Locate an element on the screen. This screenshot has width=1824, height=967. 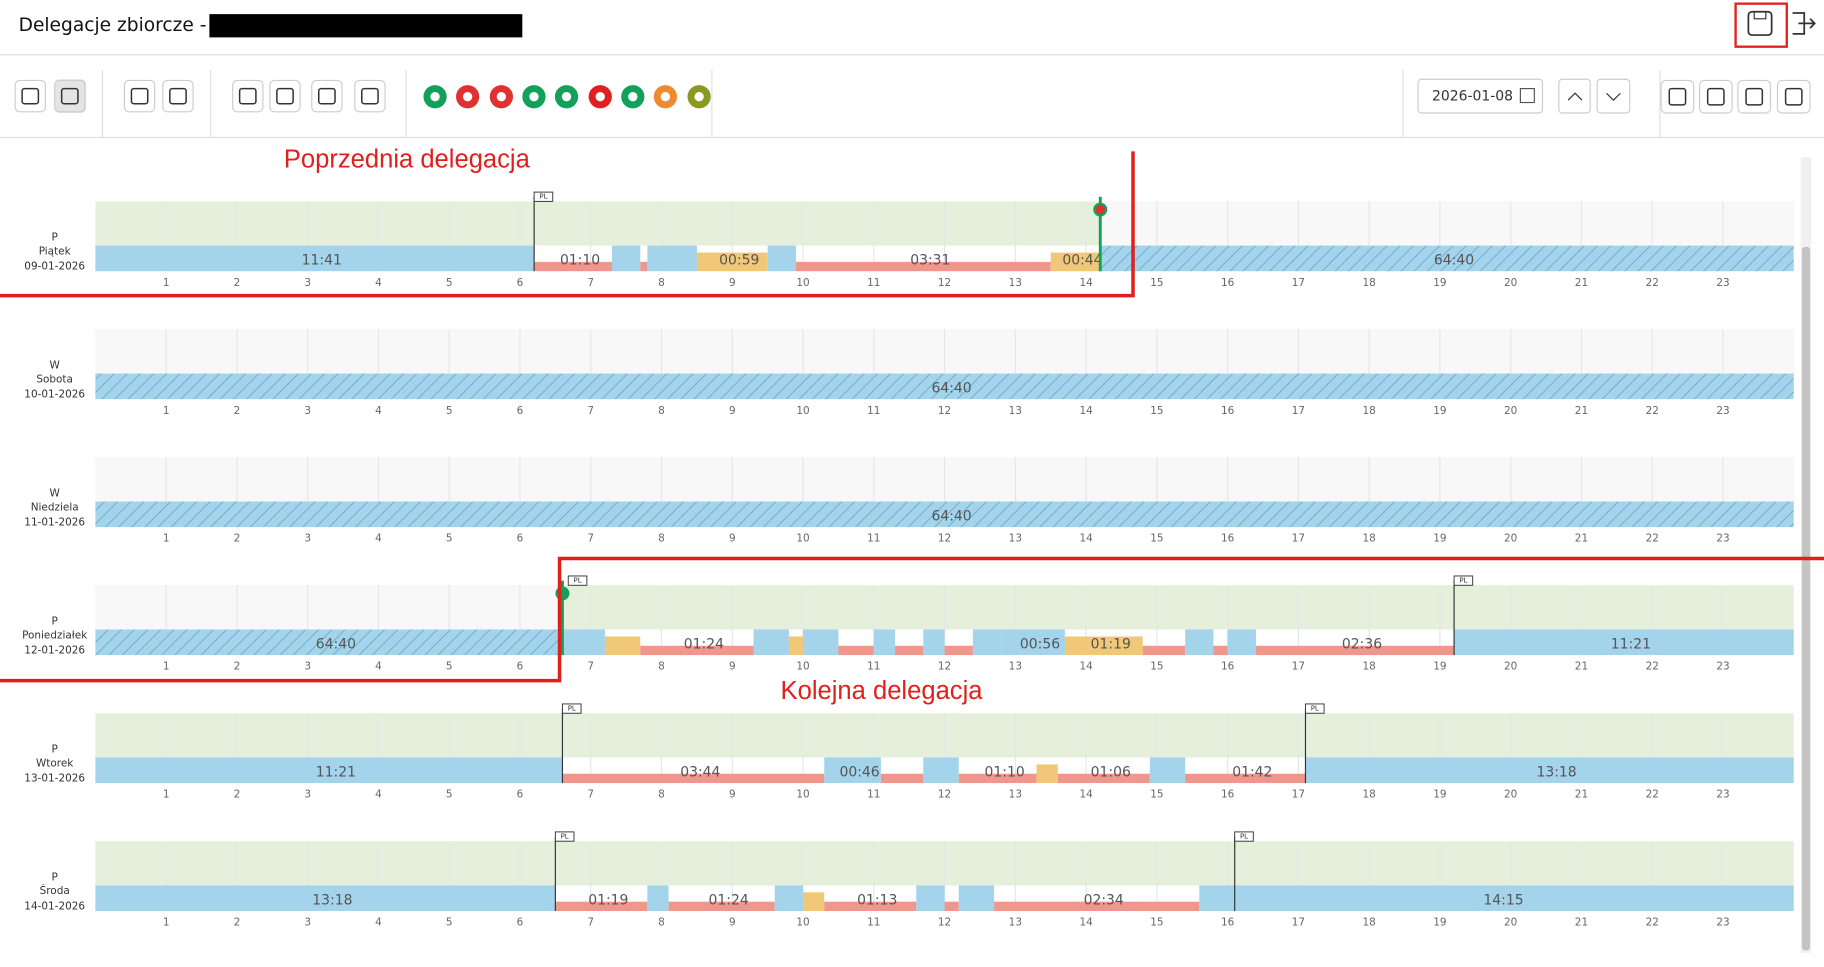
date-value: 2026-01-08 is located at coordinates (1472, 97).